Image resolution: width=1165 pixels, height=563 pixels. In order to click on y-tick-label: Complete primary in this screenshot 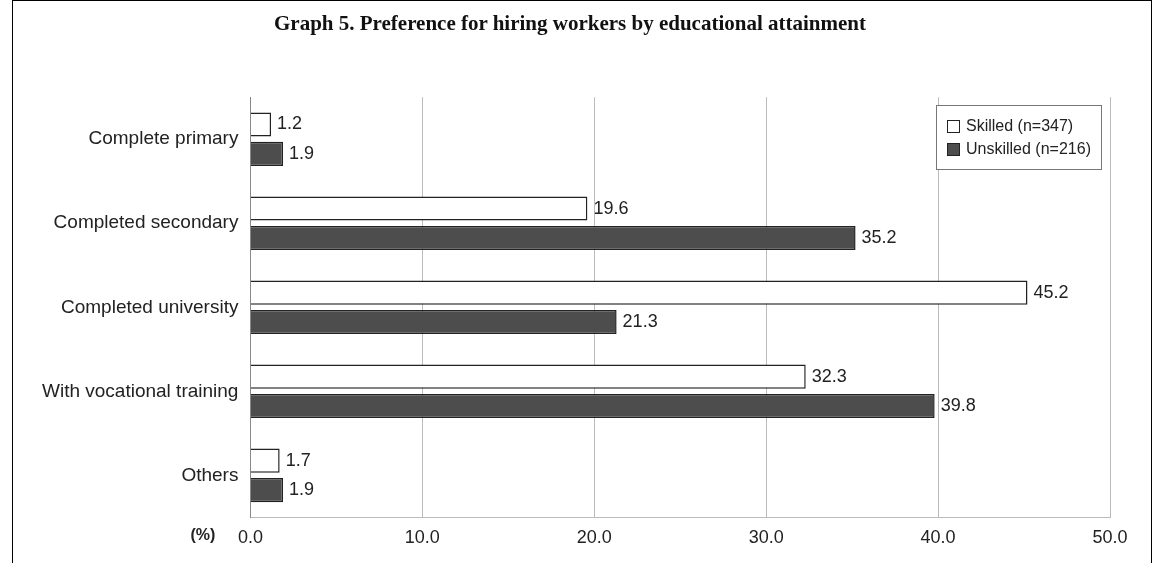, I will do `click(163, 138)`.